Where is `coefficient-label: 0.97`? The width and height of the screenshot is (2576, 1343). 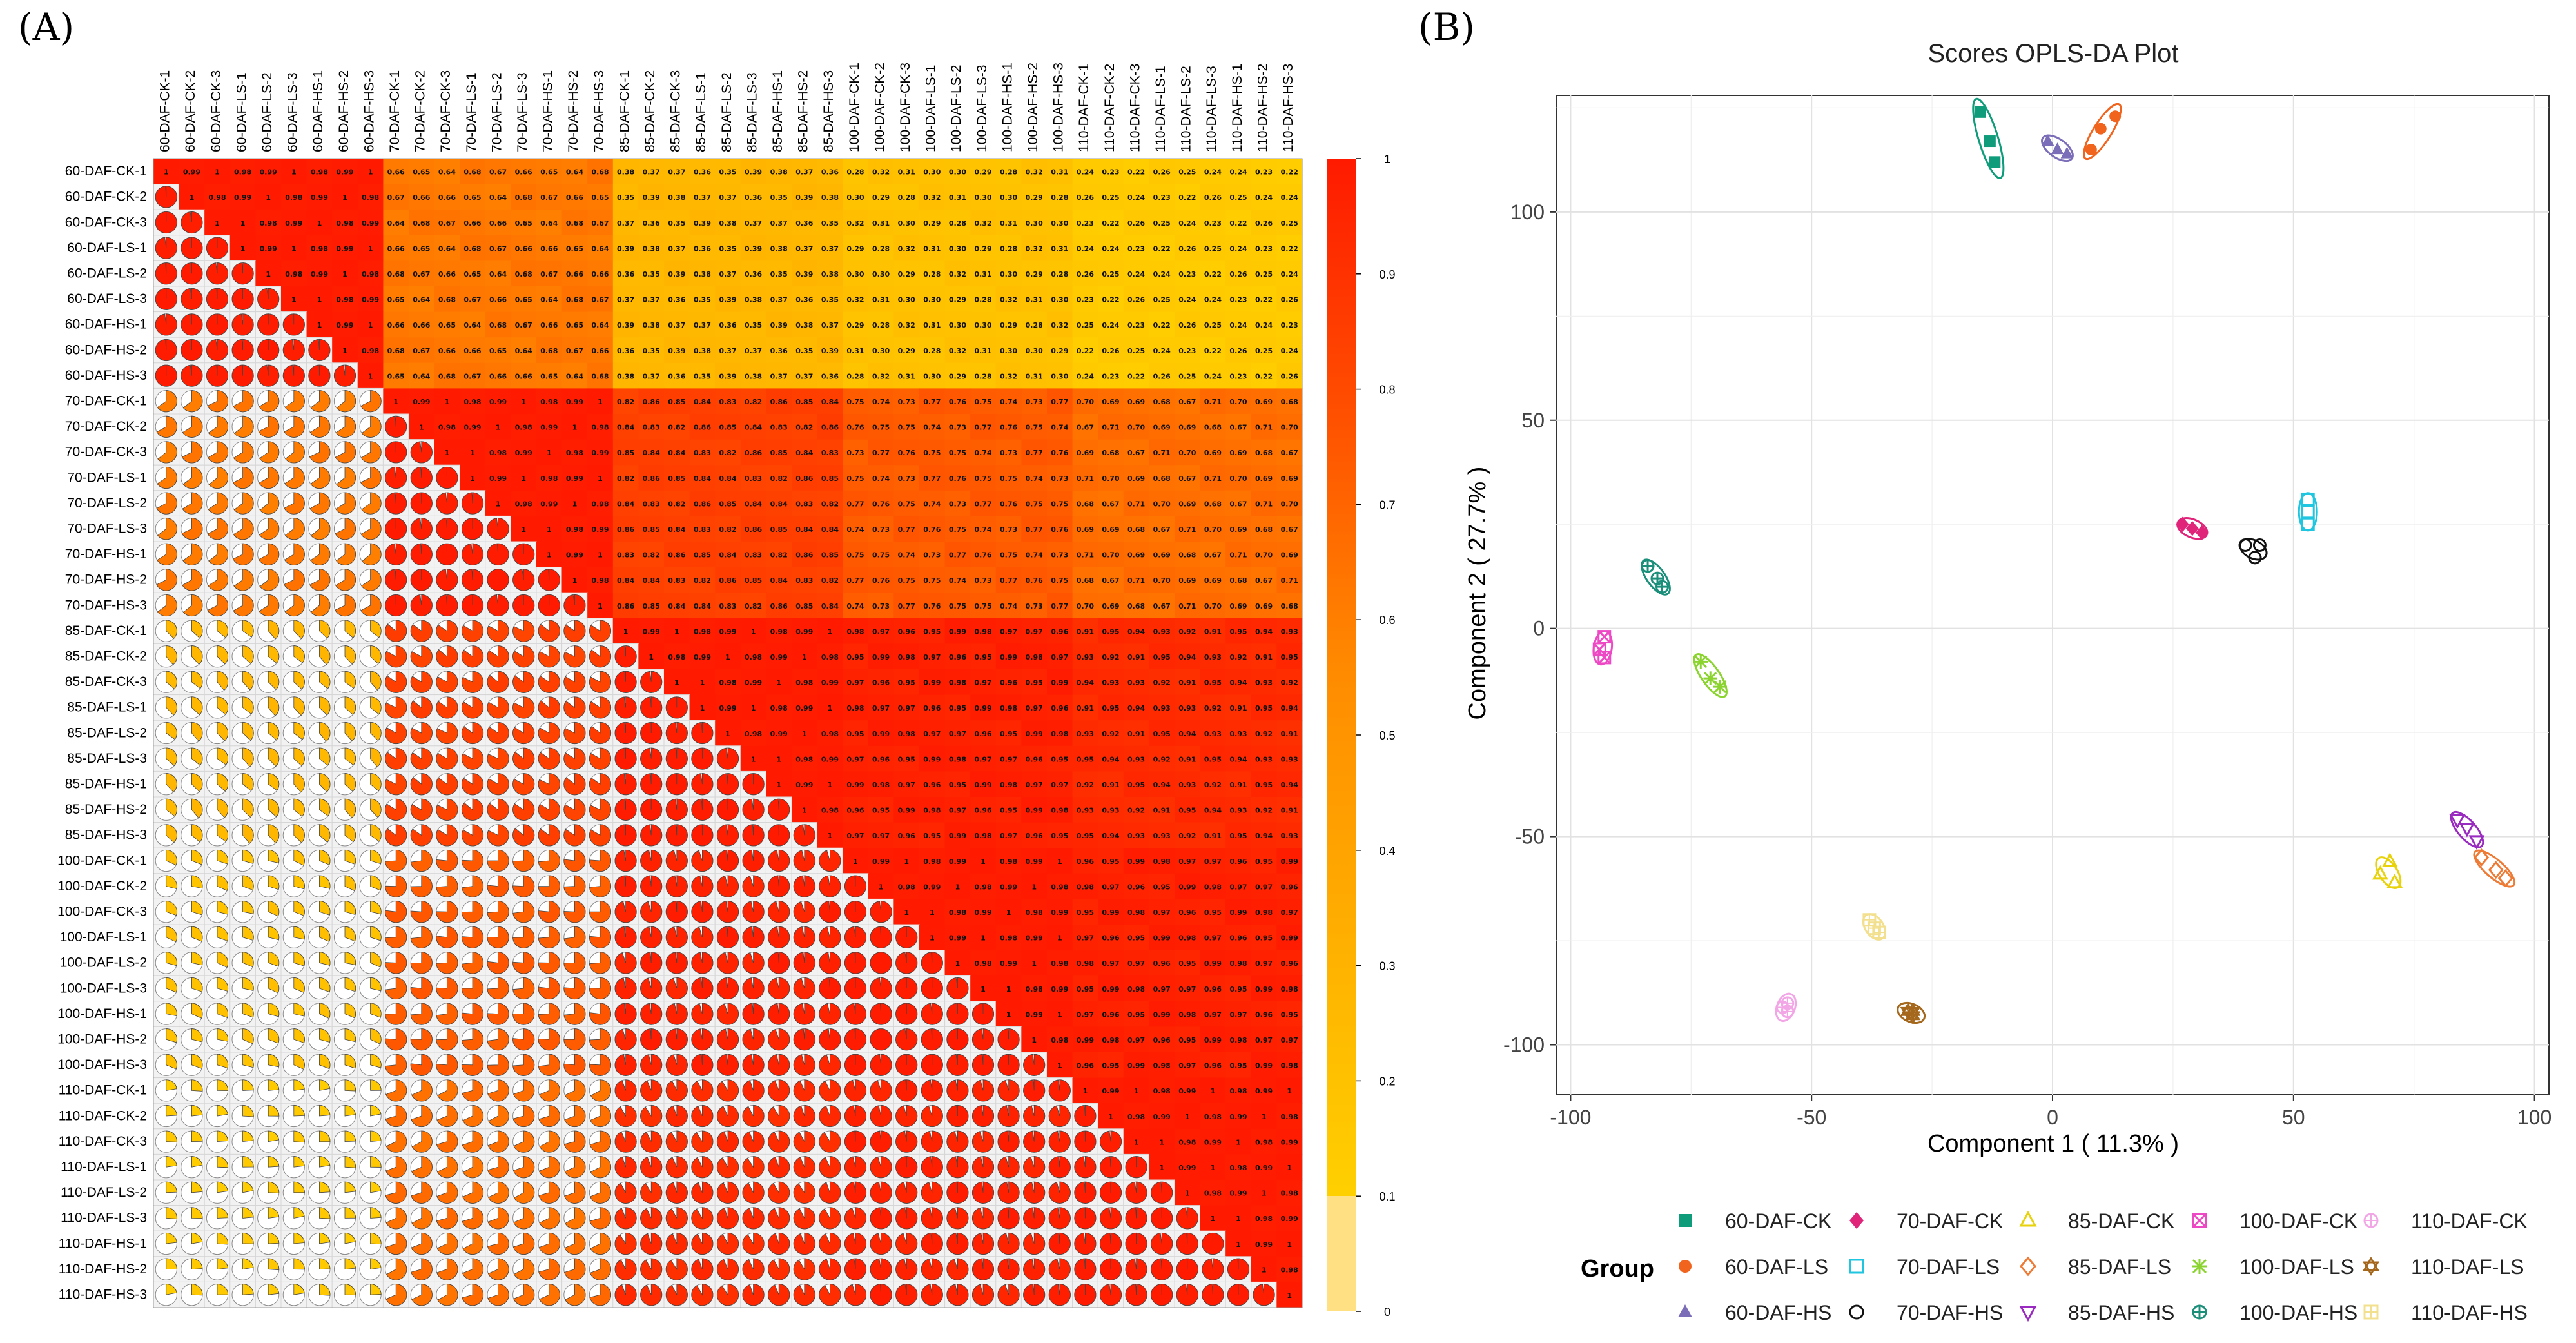
coefficient-label: 0.97 is located at coordinates (1008, 759).